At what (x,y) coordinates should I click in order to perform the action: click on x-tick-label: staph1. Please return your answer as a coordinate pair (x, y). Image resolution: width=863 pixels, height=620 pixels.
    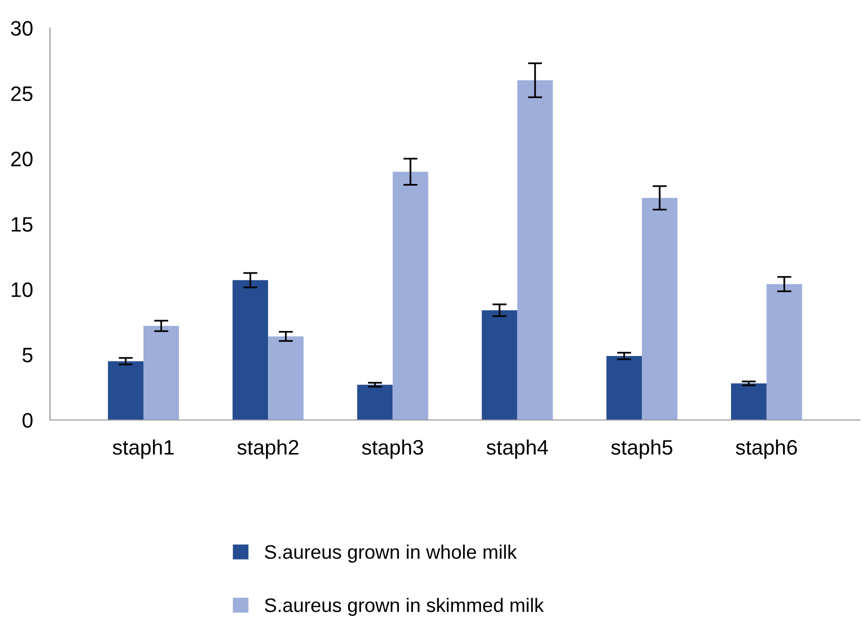
    Looking at the image, I should click on (143, 449).